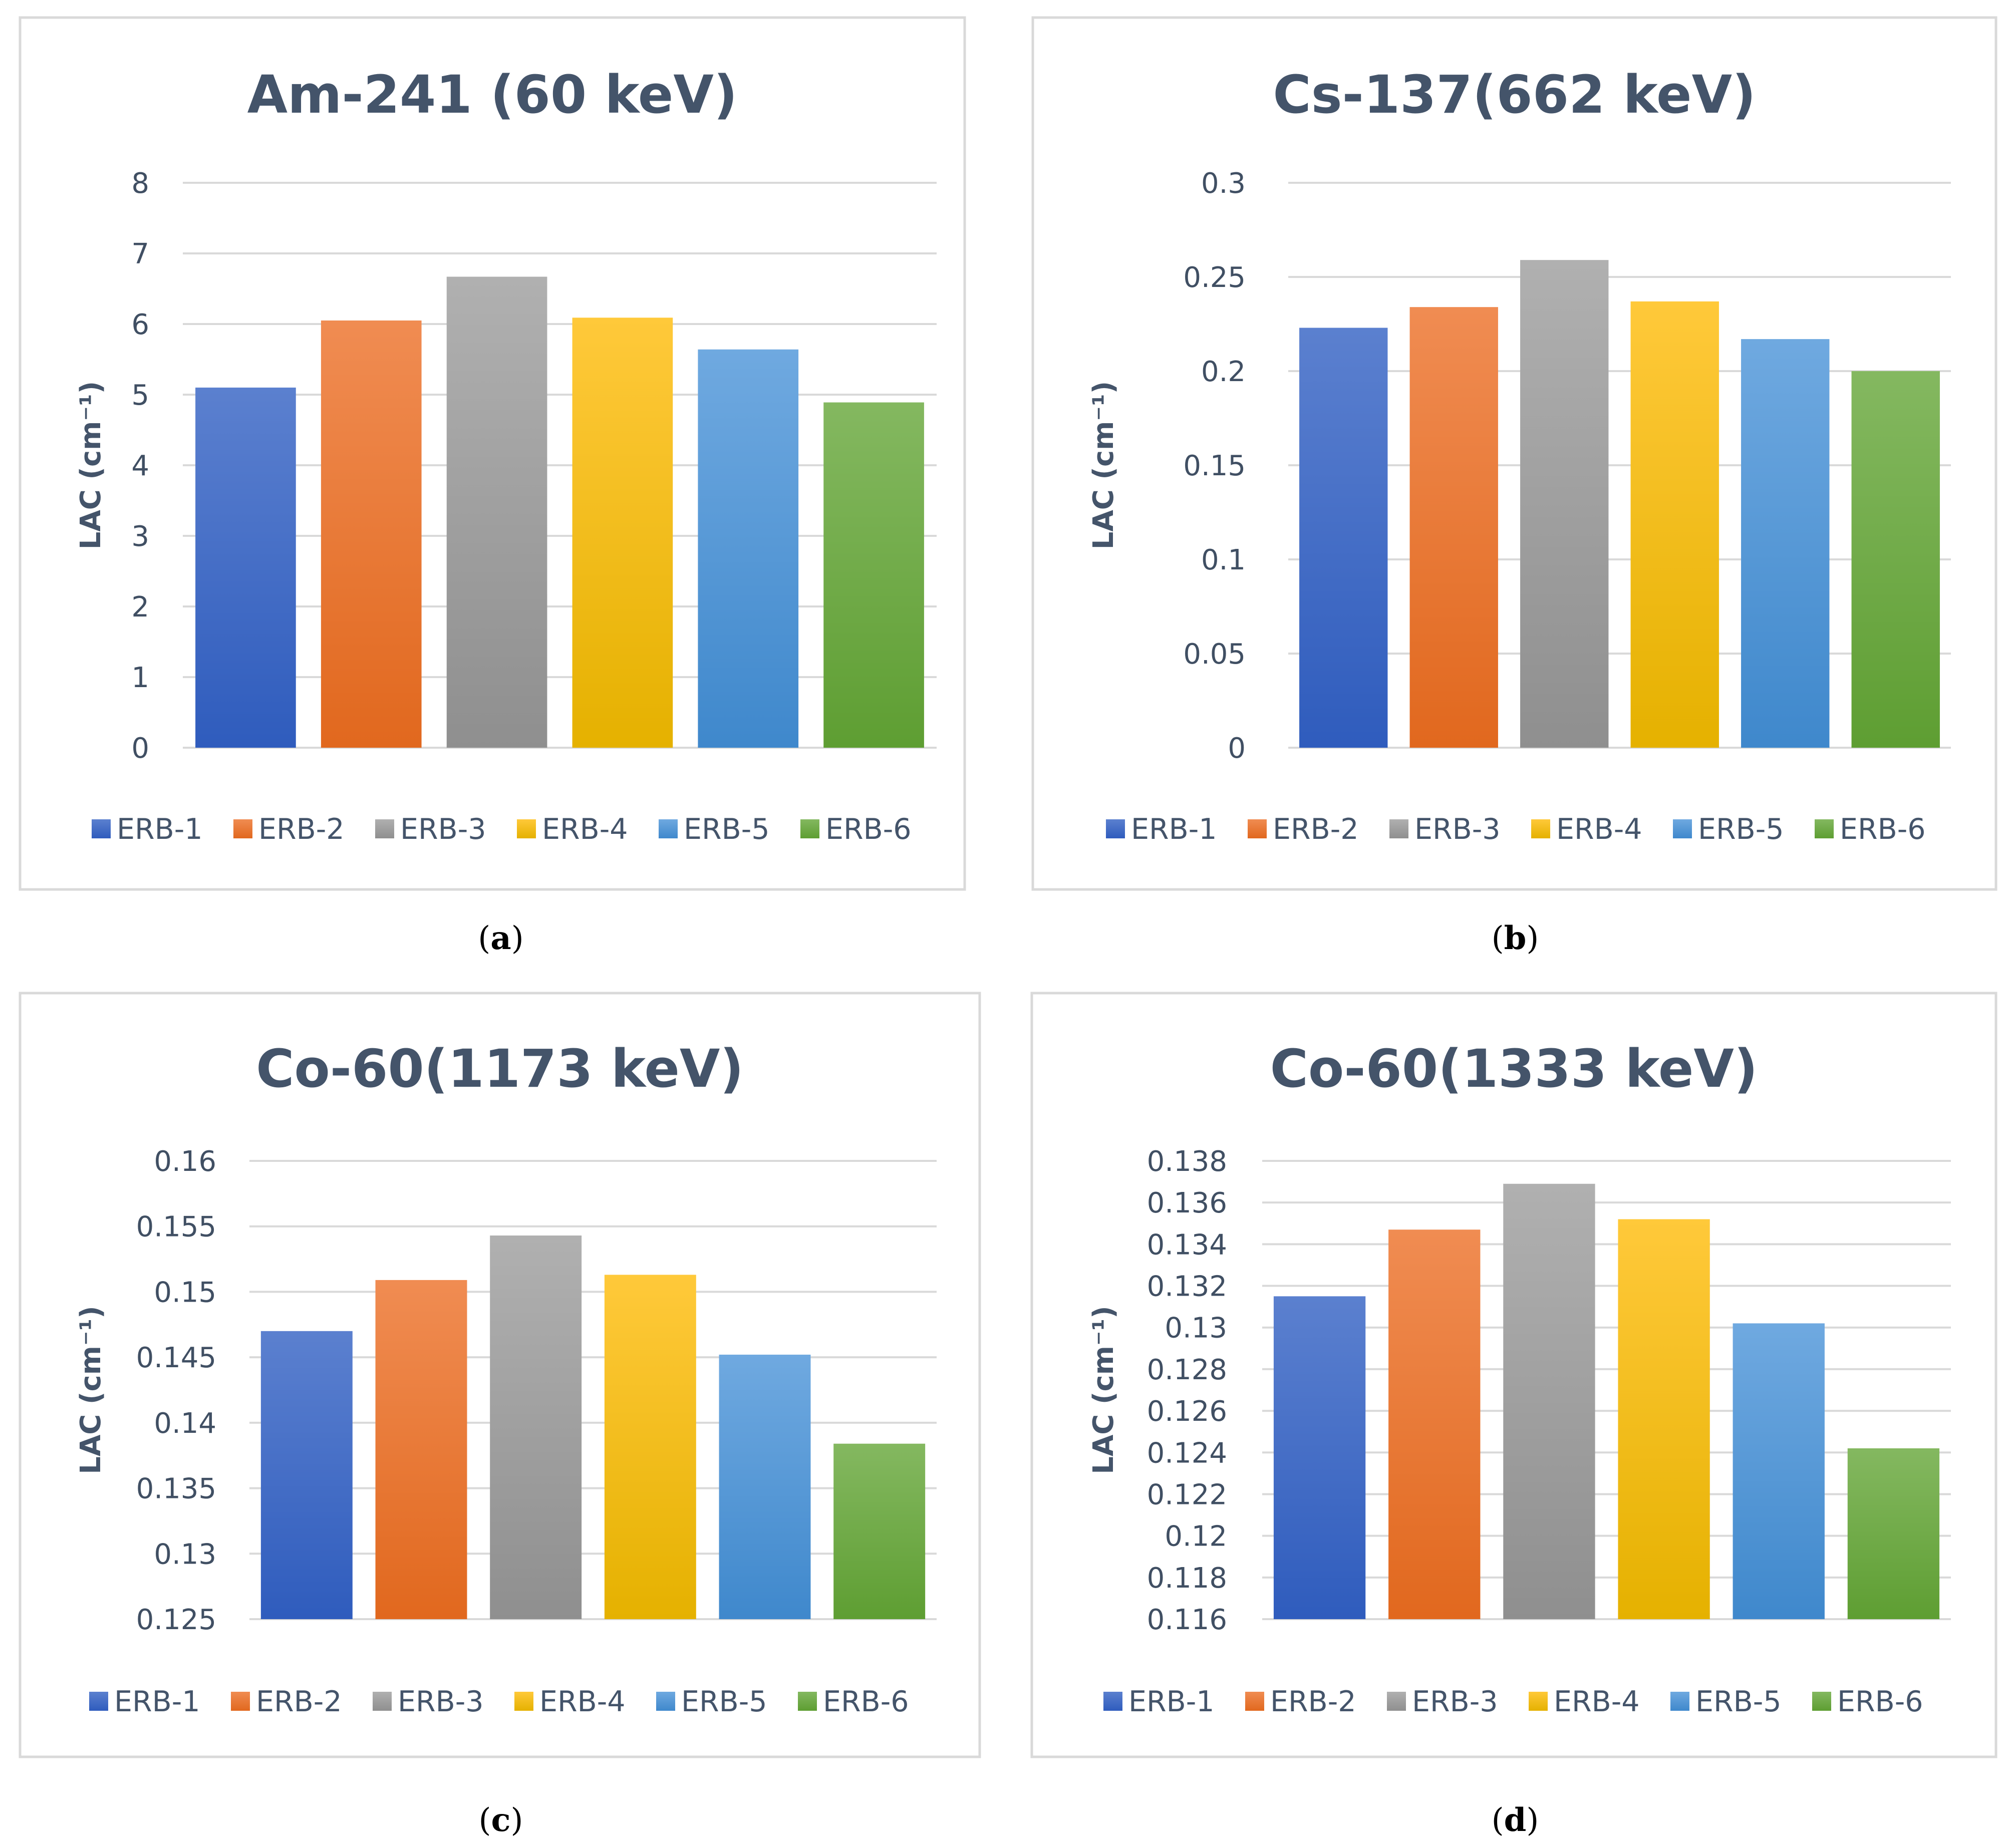 The height and width of the screenshot is (1848, 2010). I want to click on y-tick-label: 0.16, so click(185, 1162).